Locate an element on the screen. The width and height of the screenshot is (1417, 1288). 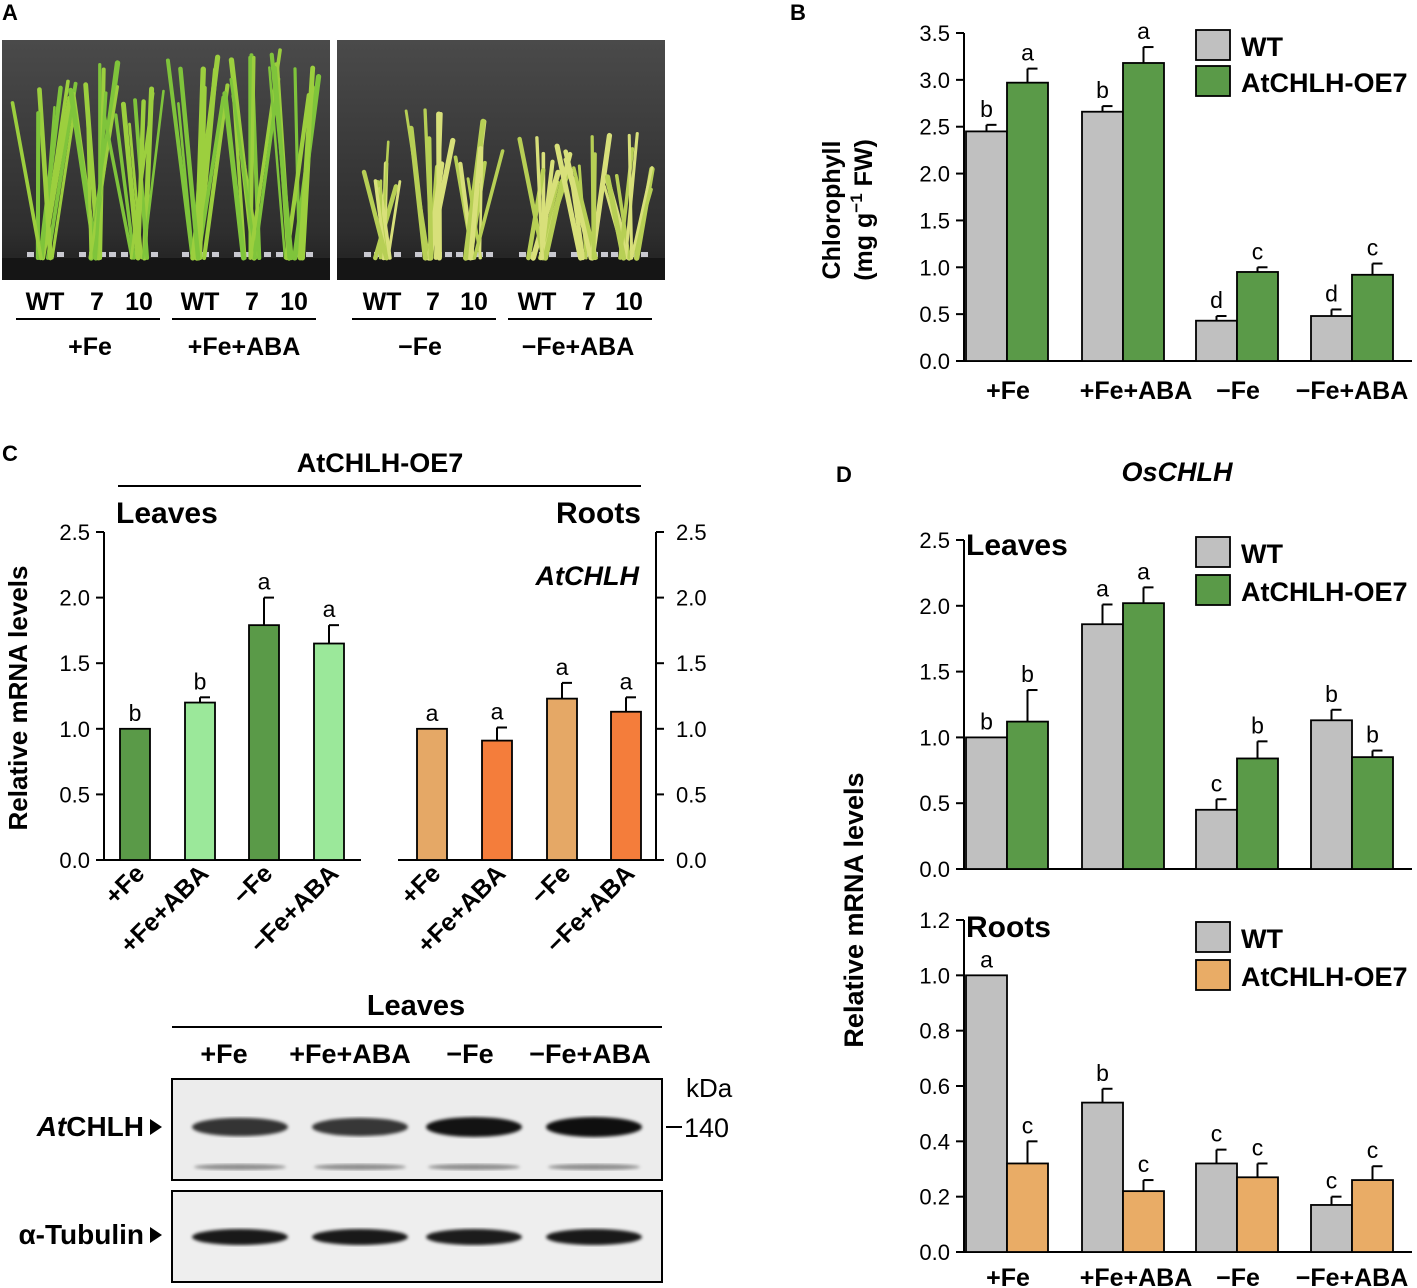
blot-lane-labels: +Fe +Fe+ABA −Fe −Fe+ABA is located at coordinates (425, 1054).